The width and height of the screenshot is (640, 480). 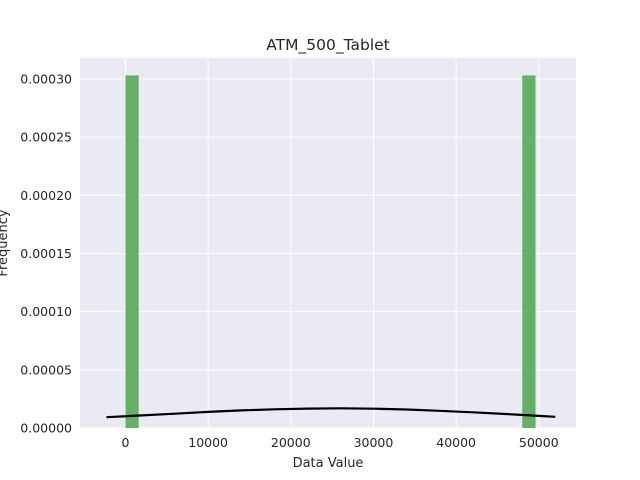 I want to click on y-tick-label-6: 0.00030, so click(x=46, y=78).